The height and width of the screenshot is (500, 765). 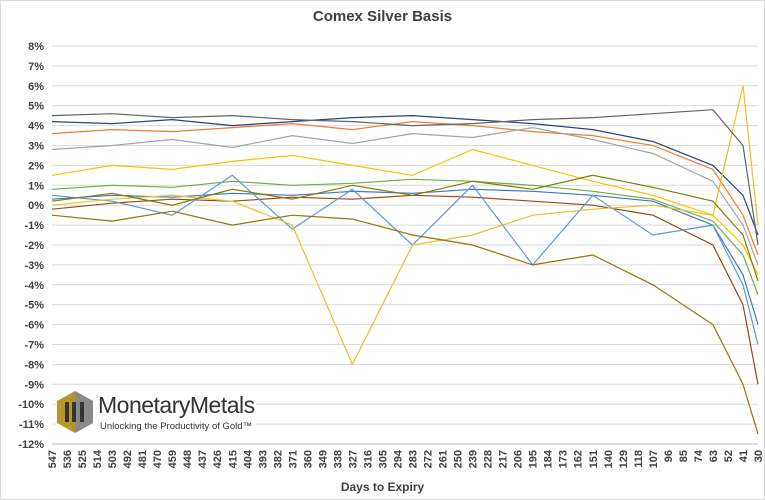 What do you see at coordinates (203, 459) in the screenshot?
I see `x-tick-label: 437` at bounding box center [203, 459].